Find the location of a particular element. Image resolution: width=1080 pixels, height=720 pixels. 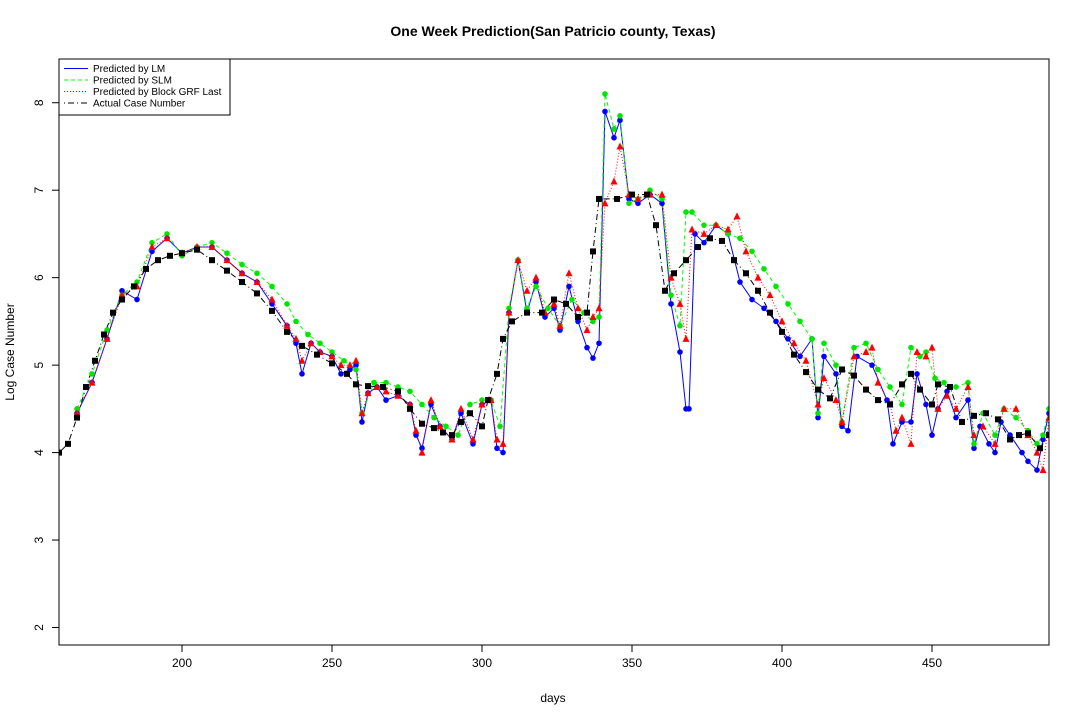

y-tick-label: 7 is located at coordinates (39, 190).